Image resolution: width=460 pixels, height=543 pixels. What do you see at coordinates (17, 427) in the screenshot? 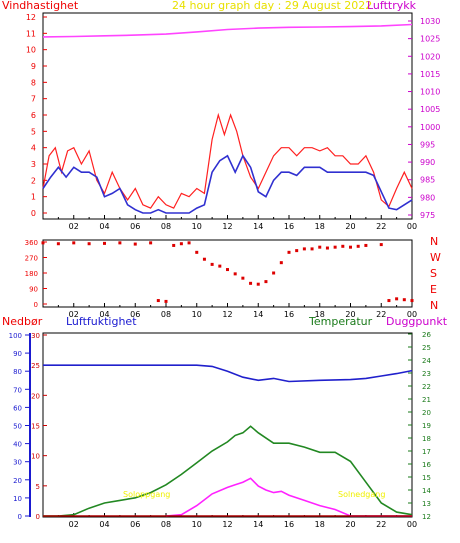
I see `y-far-left-tick-label: 50` at bounding box center [17, 427].